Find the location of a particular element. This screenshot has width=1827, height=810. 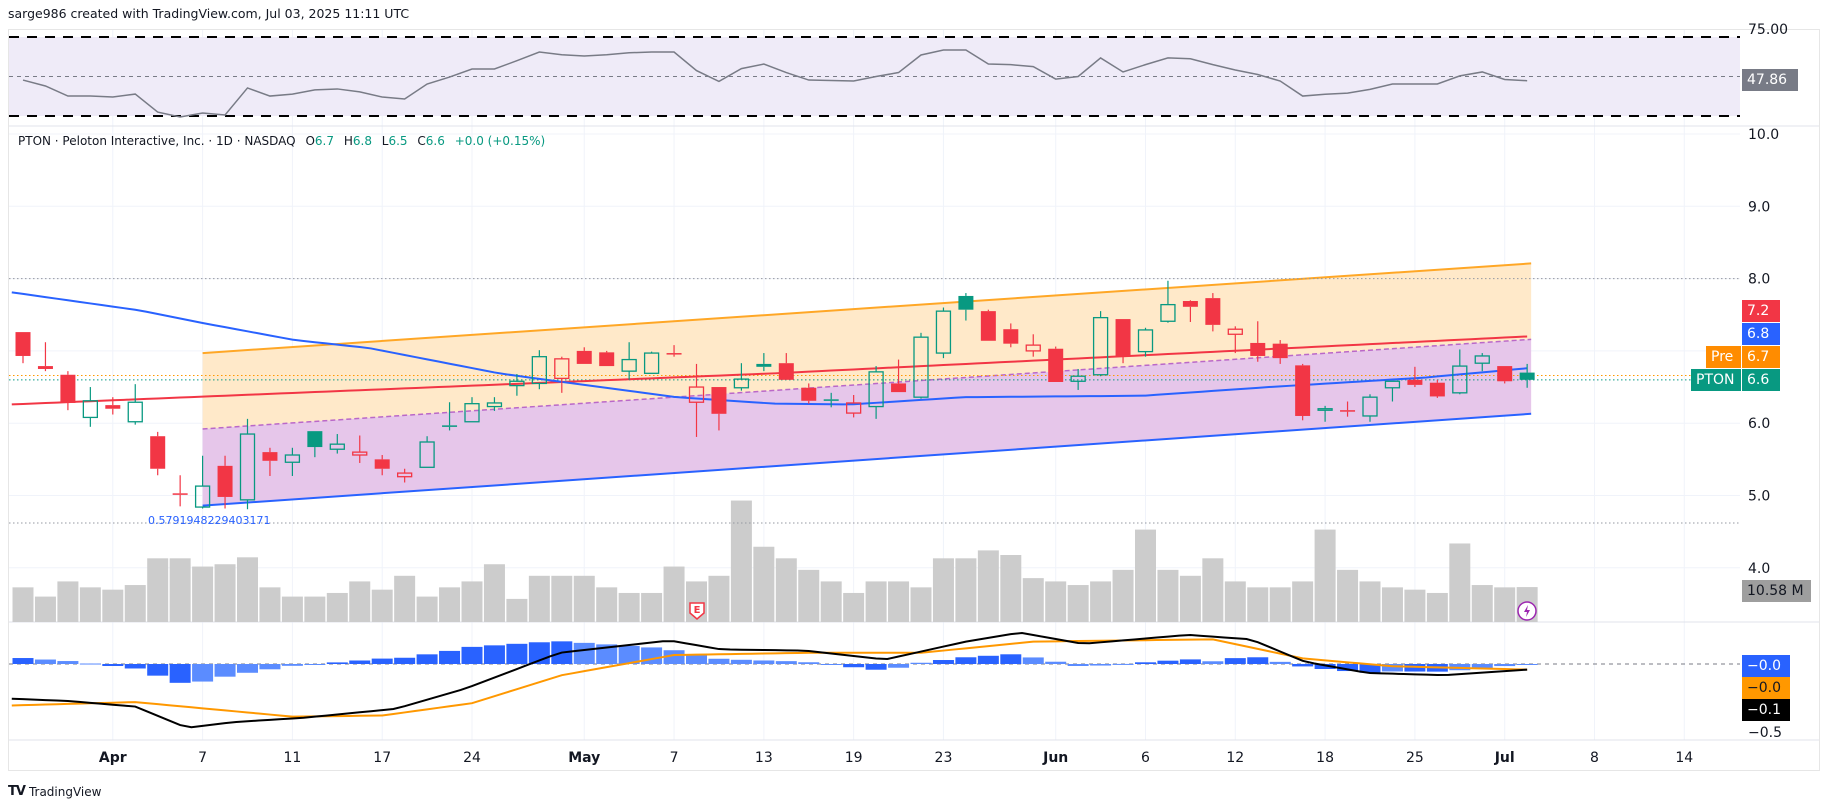

last-price-tag: 6.6 is located at coordinates (1761, 380).